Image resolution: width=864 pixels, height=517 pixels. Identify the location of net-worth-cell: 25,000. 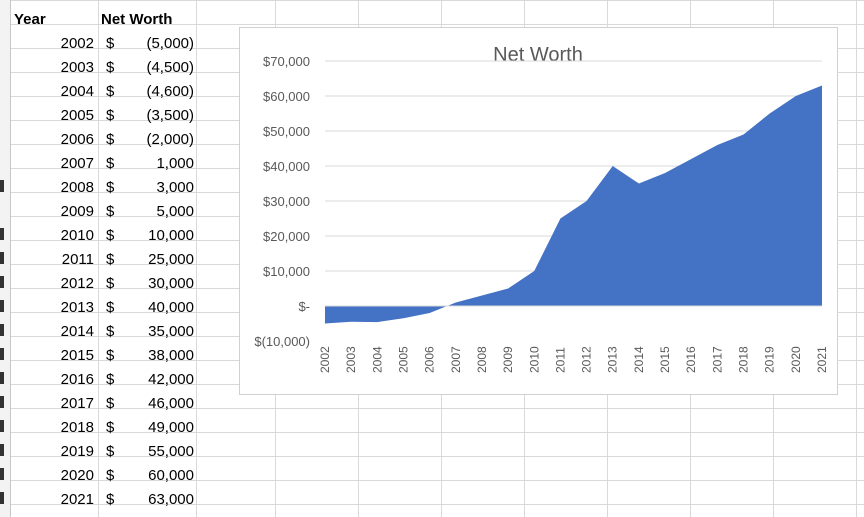
(171, 259).